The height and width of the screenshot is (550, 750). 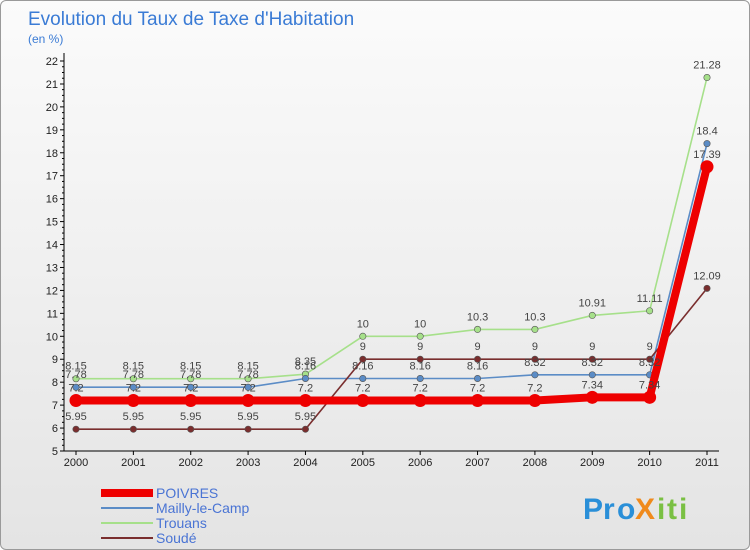 I want to click on x-tick-label: 2006, so click(x=420, y=463).